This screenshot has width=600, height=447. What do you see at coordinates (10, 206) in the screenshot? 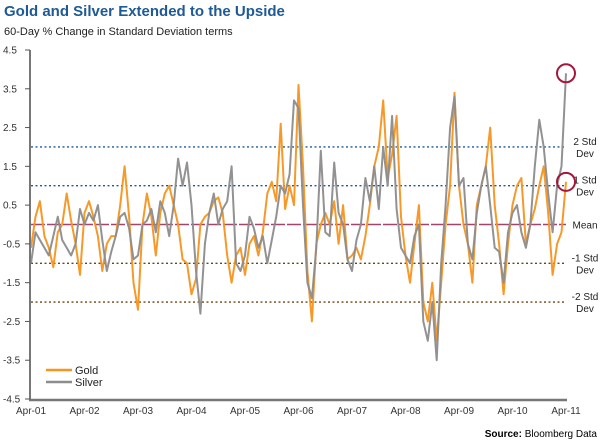
I see `y-tick-label: 0.5` at bounding box center [10, 206].